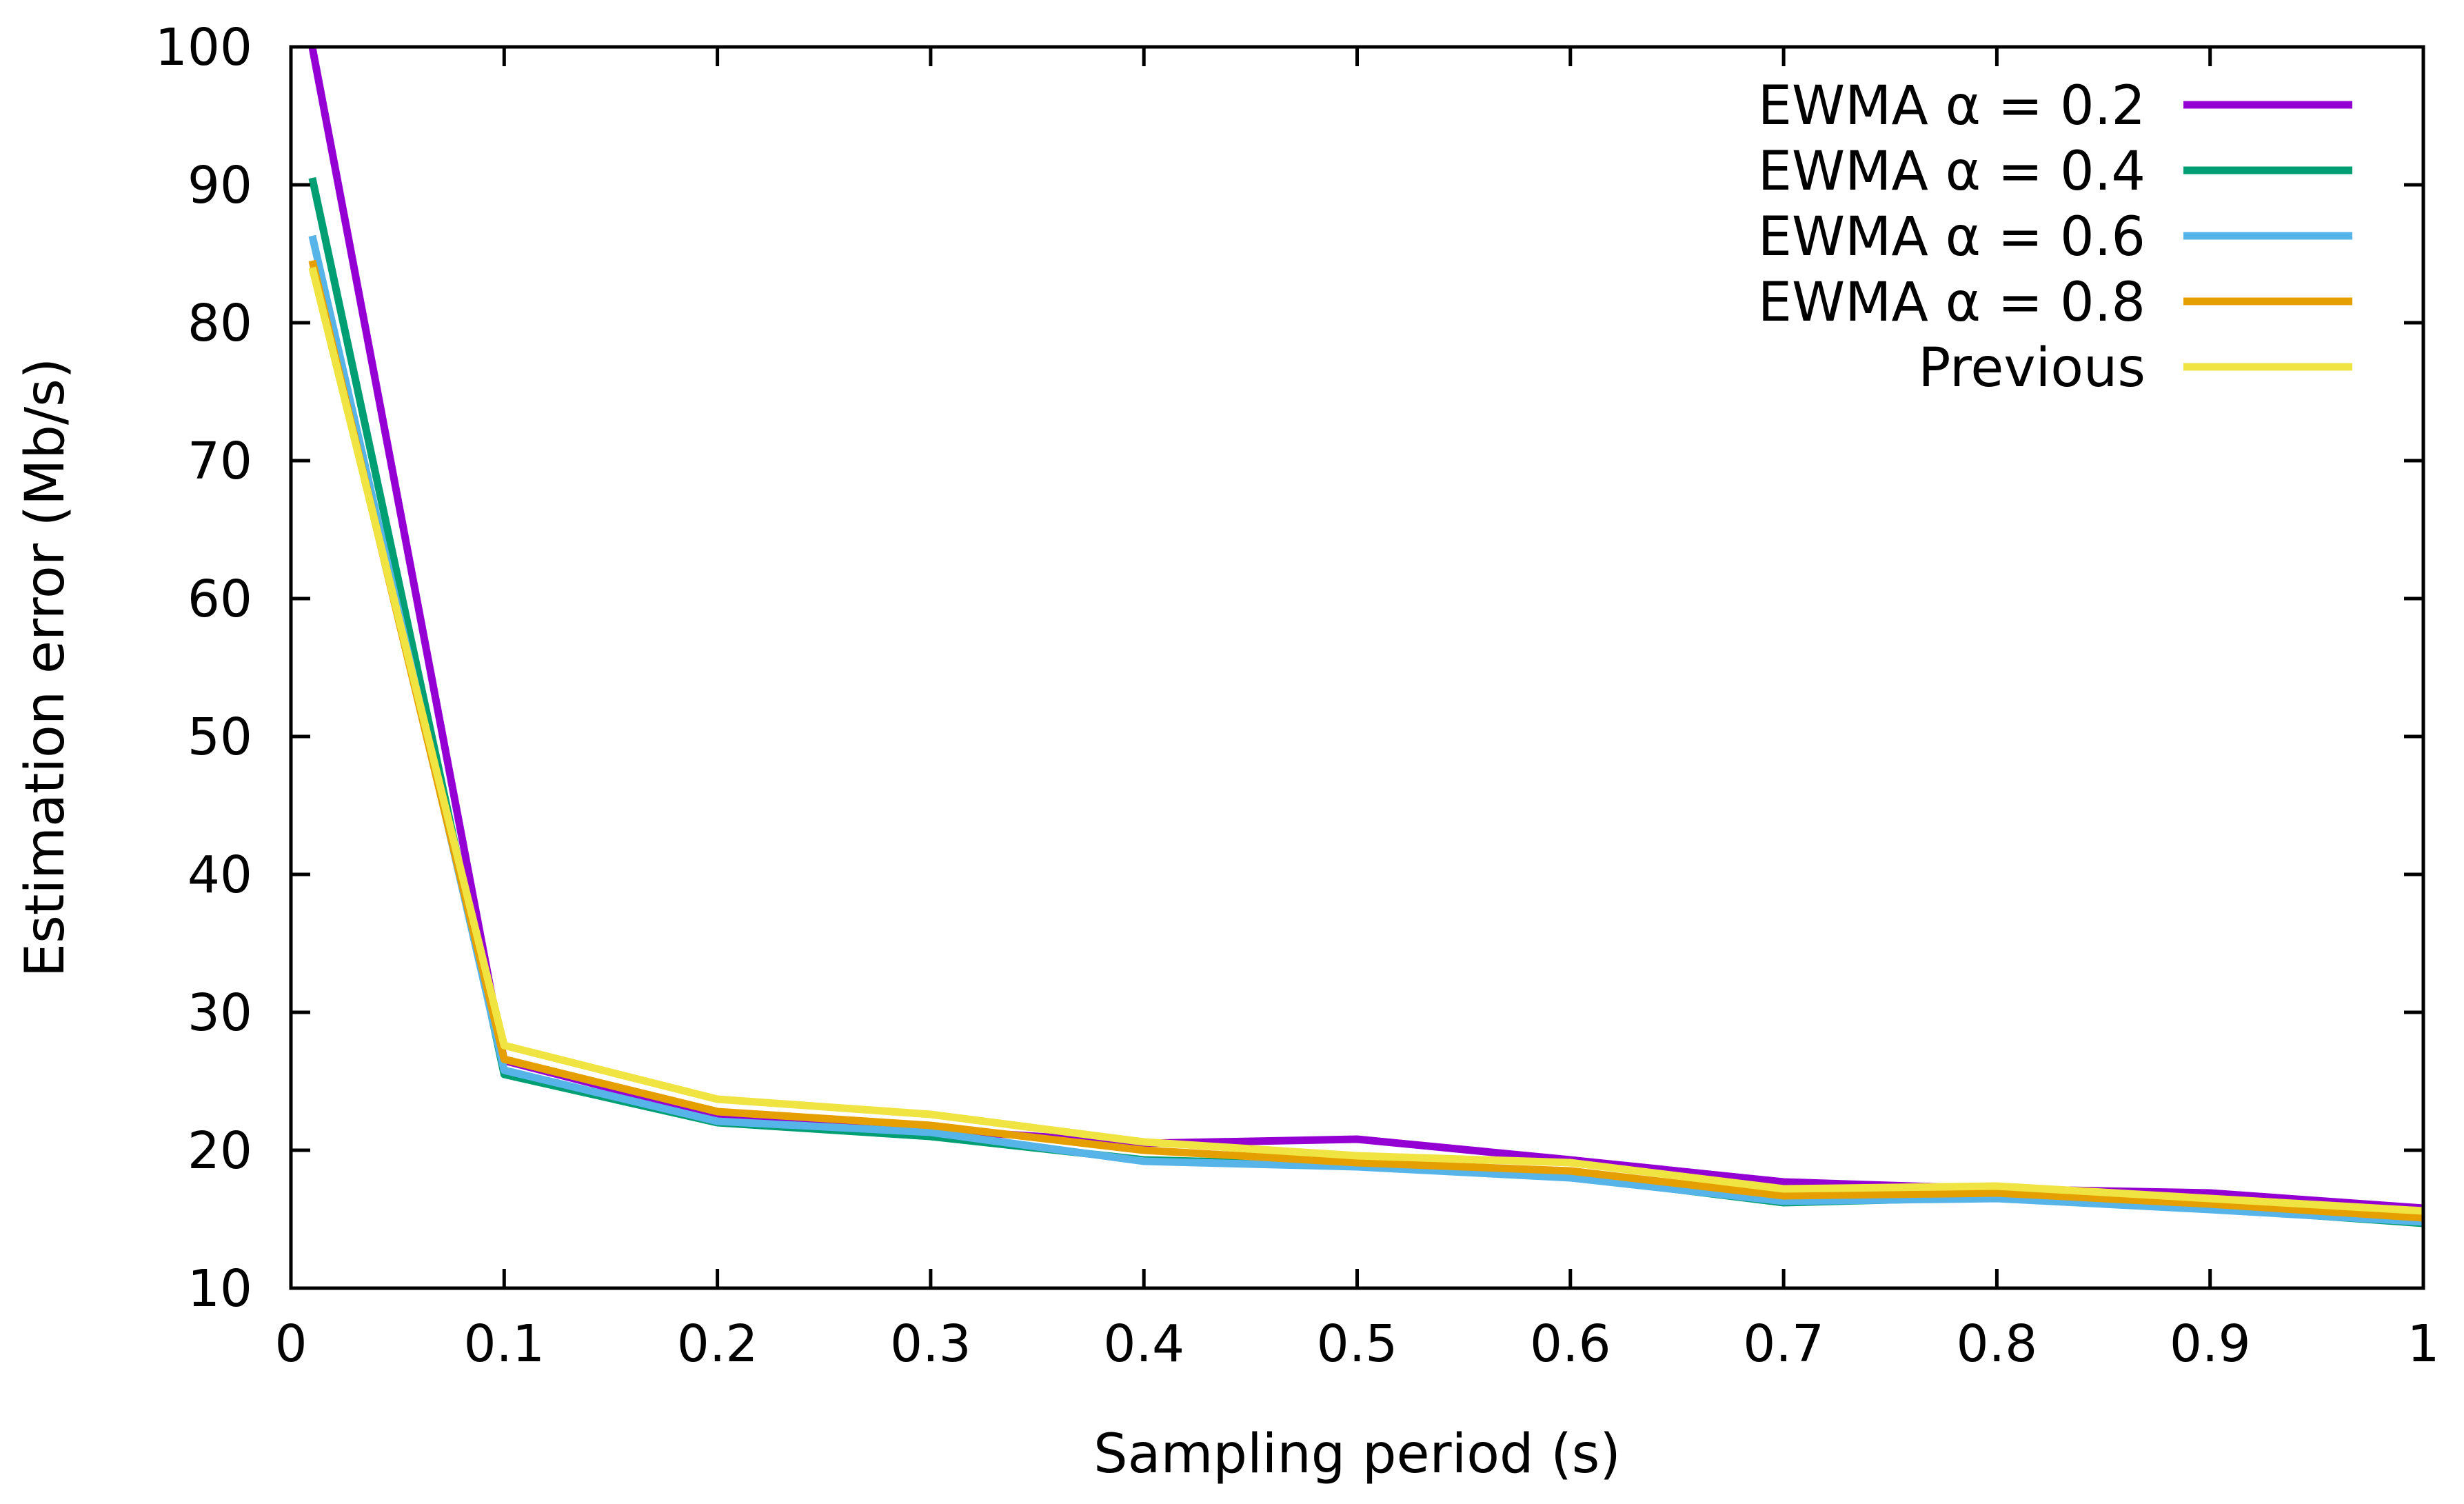 The image size is (2464, 1504). What do you see at coordinates (1951, 303) in the screenshot?
I see `legend-label-4: EWMA α = 0.8` at bounding box center [1951, 303].